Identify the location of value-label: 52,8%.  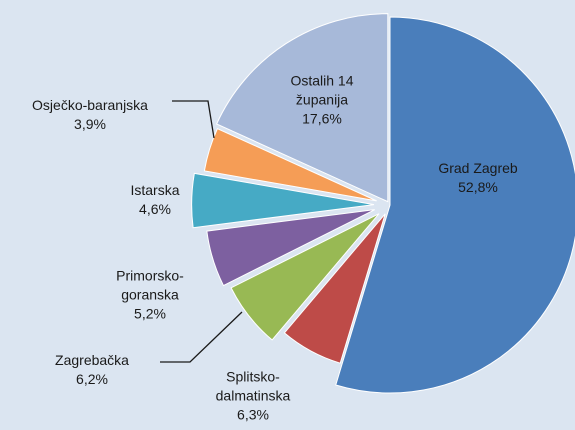
(478, 187).